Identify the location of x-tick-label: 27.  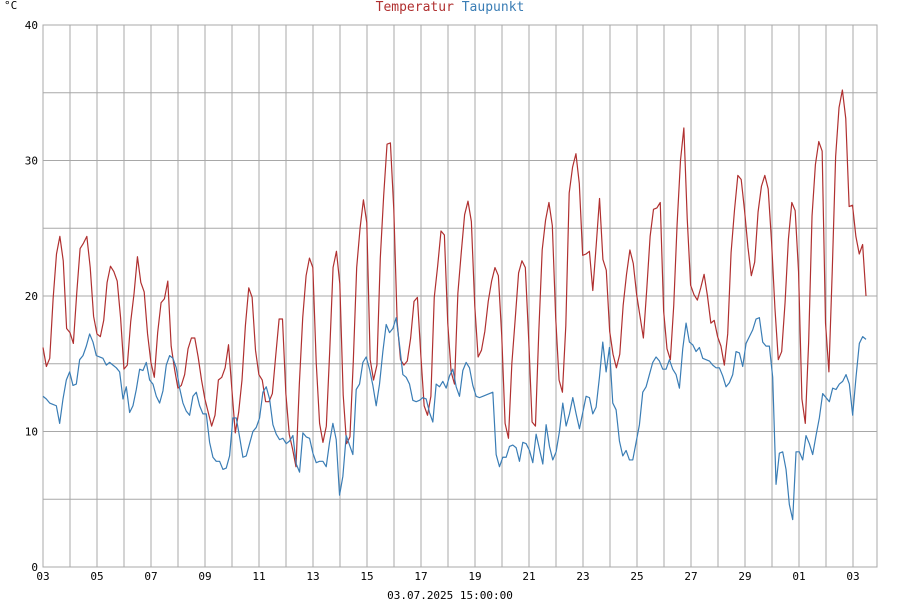
(690, 576).